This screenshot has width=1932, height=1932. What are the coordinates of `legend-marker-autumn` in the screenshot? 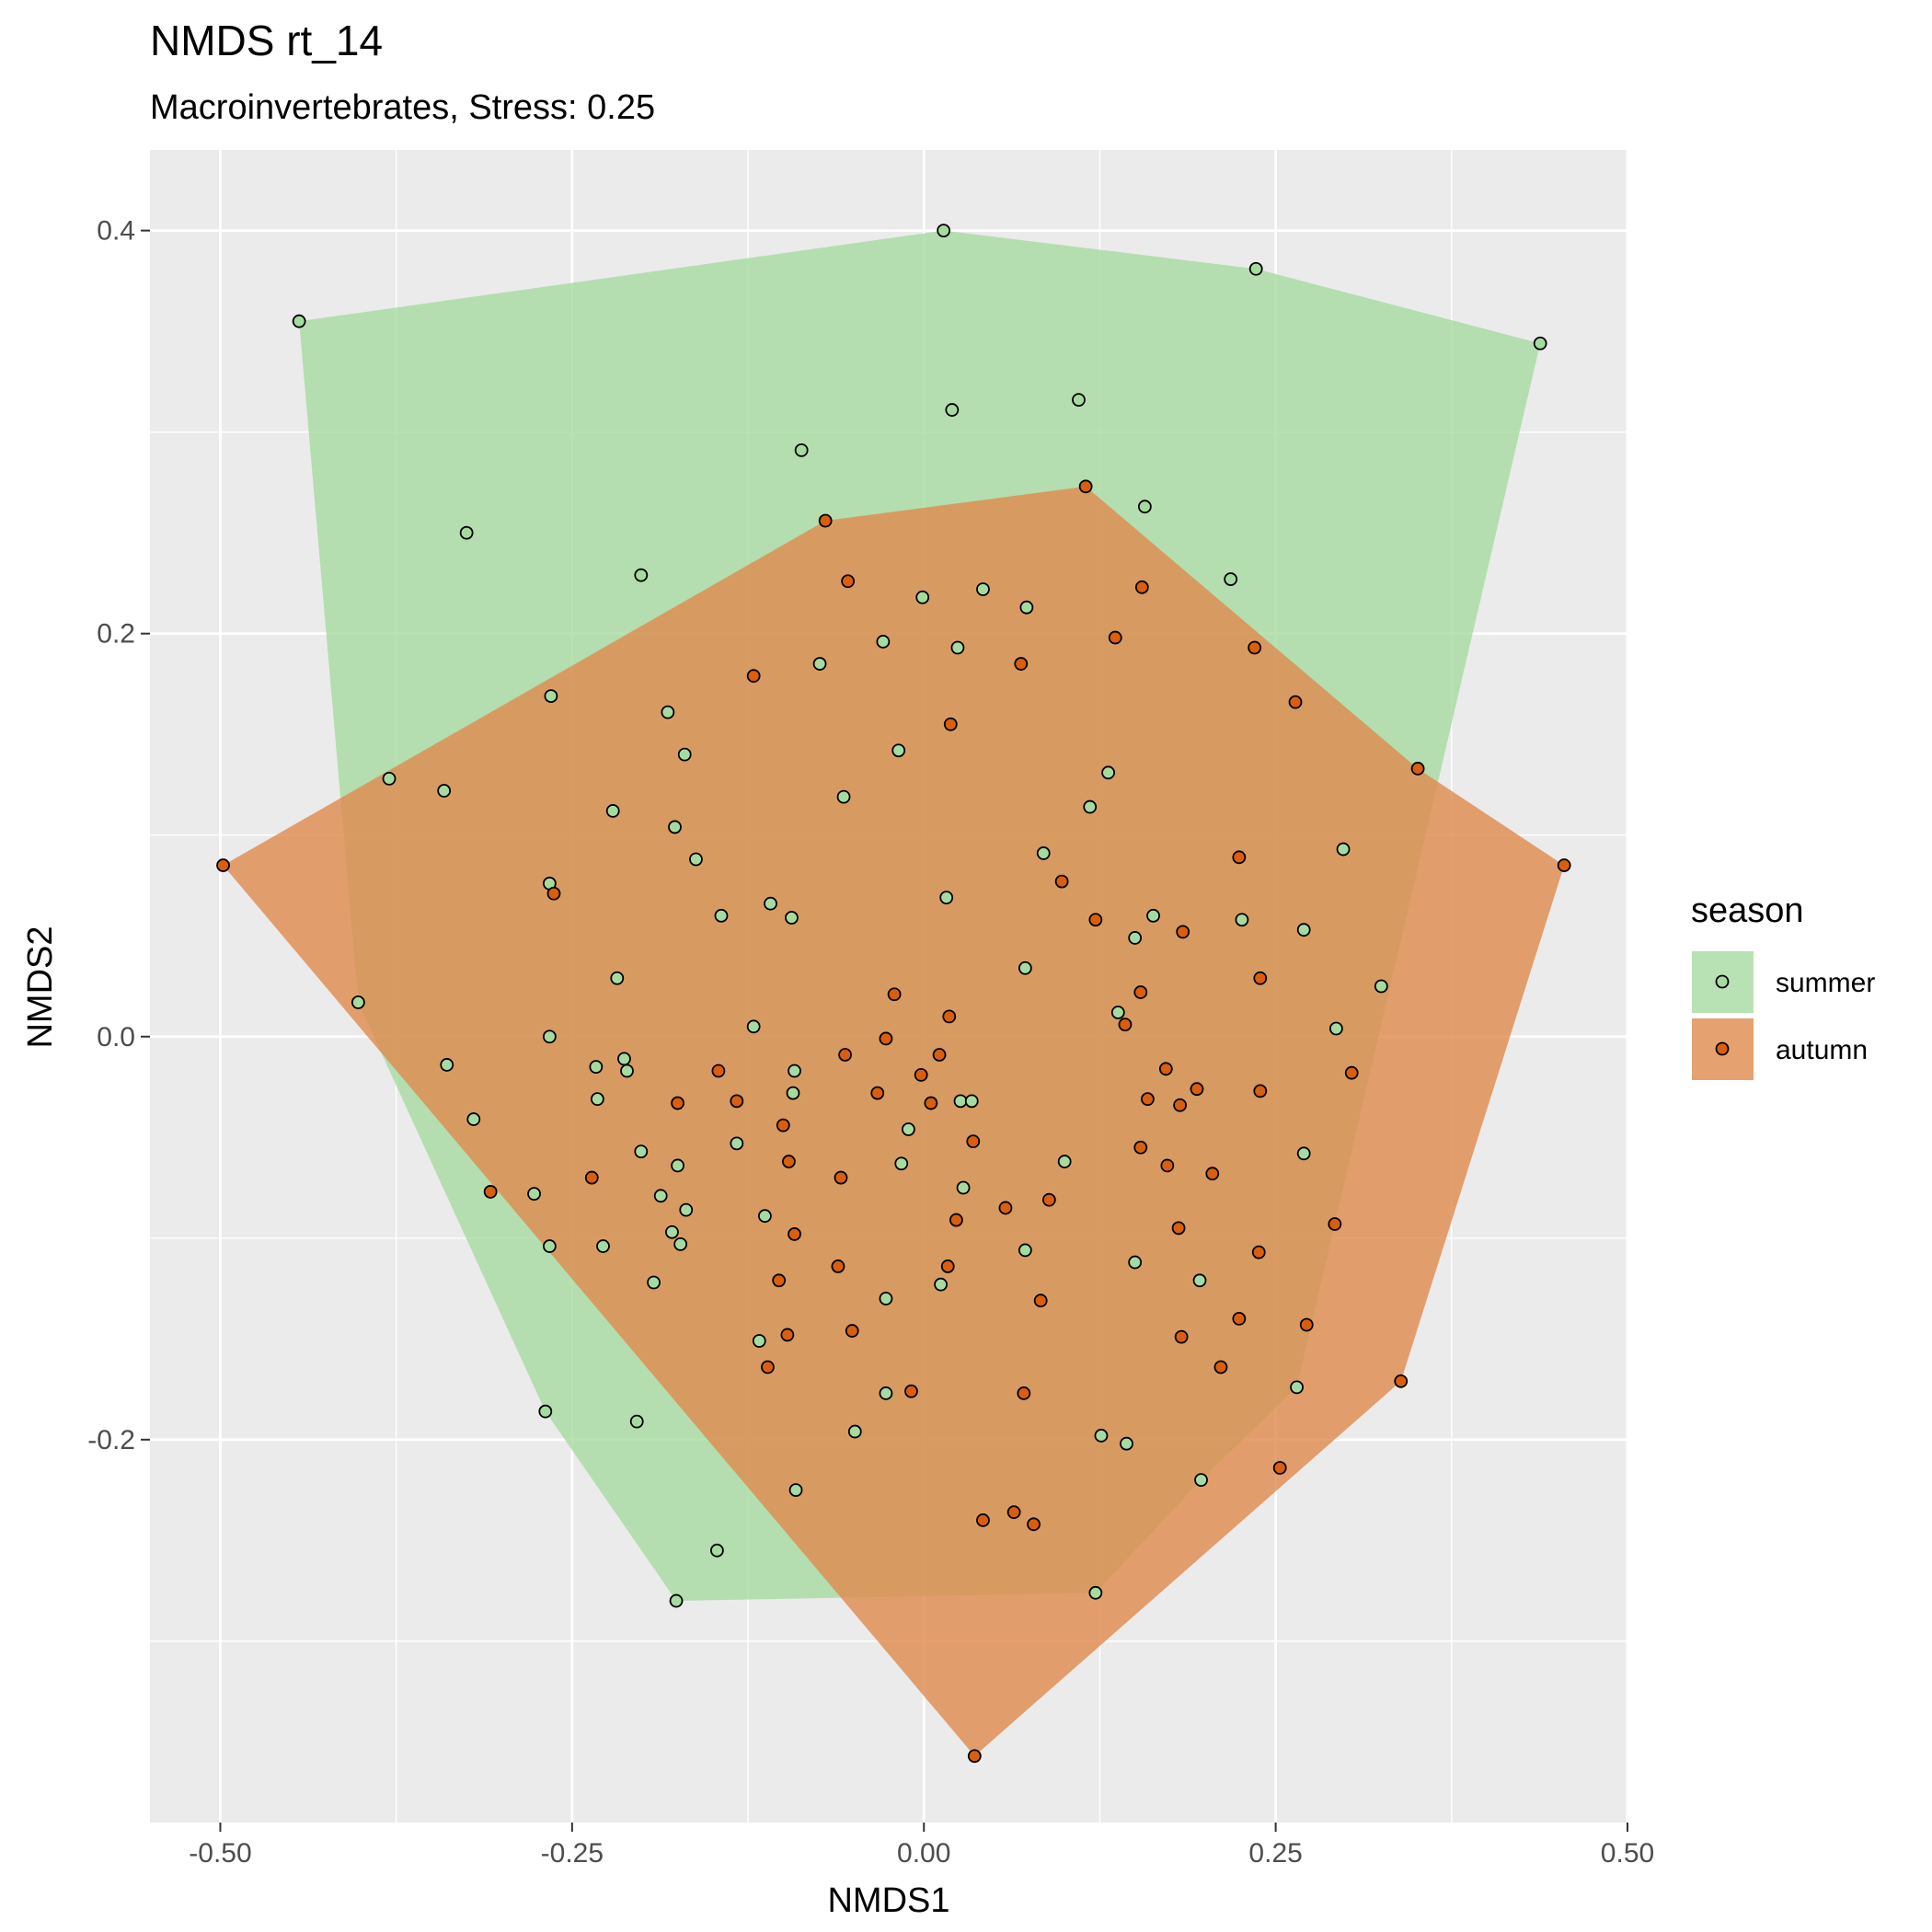 It's located at (1722, 1048).